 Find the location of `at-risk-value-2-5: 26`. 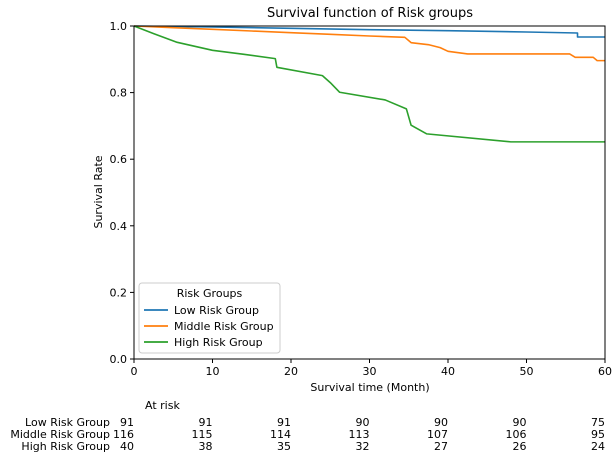

at-risk-value-2-5: 26 is located at coordinates (520, 446).